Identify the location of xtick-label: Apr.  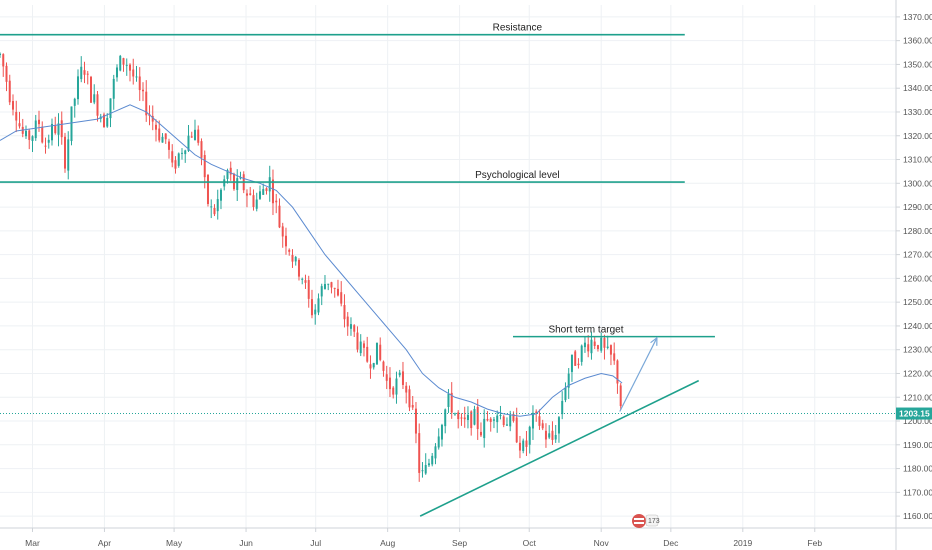
(104, 543).